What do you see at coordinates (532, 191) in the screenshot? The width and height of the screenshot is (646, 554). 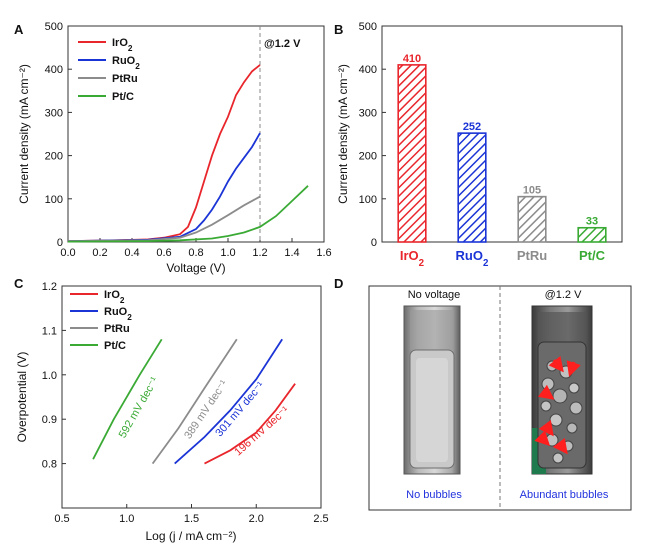 I see `panel-b-bar-value-label: 105` at bounding box center [532, 191].